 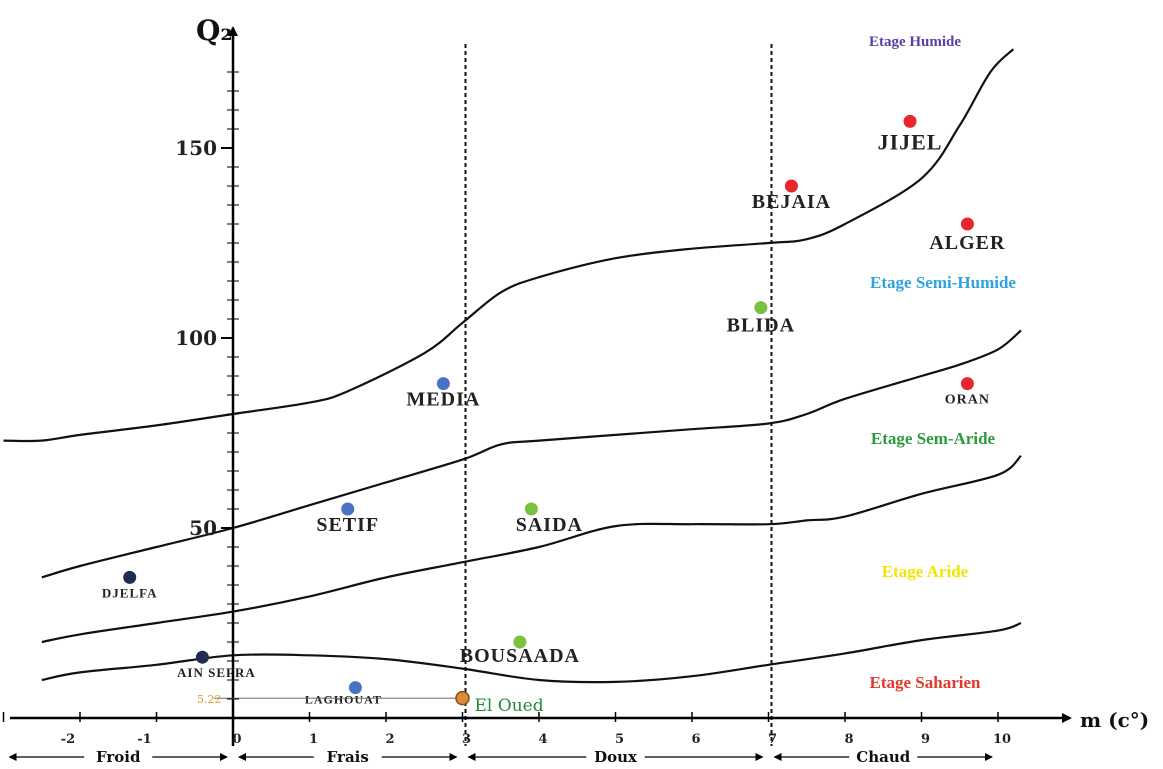 What do you see at coordinates (943, 282) in the screenshot?
I see `stage-label: Etage Semi-Humide` at bounding box center [943, 282].